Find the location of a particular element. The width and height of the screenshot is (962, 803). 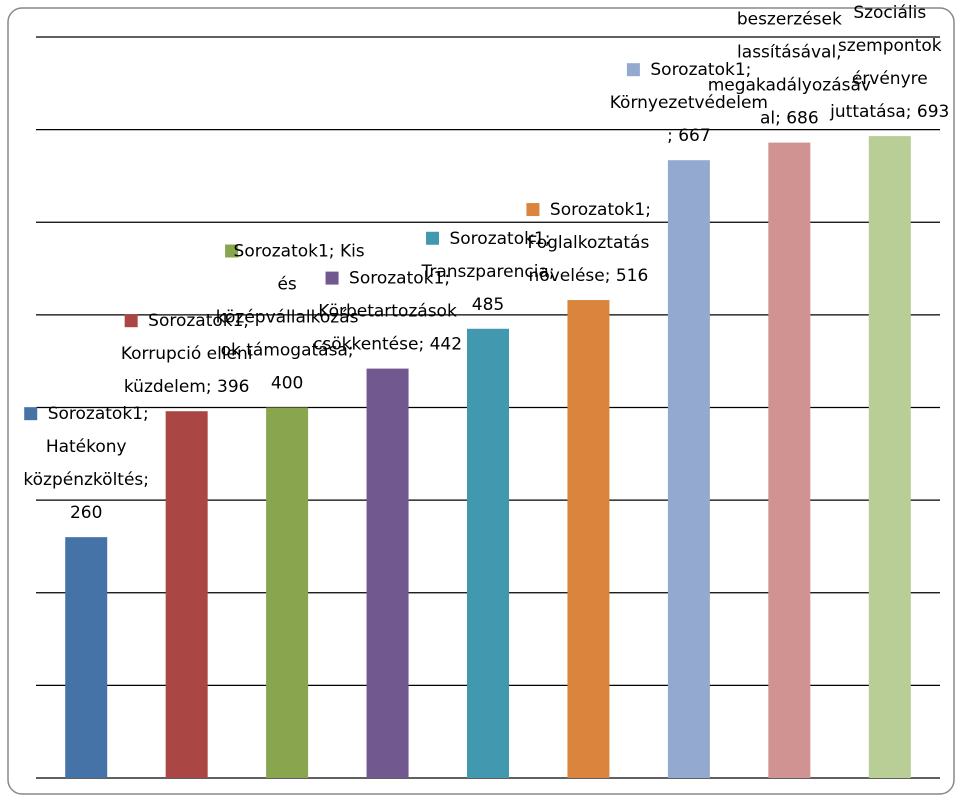

data-label-line: Transzparencia; is located at coordinates (487, 272).